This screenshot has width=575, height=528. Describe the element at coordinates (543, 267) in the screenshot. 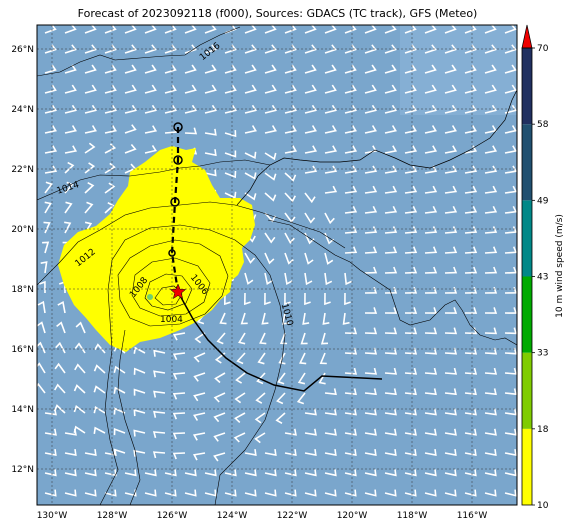

I see `colorbar: 10 18 33 43 49 58 70 10 m wind speed (m/s)` at that location.